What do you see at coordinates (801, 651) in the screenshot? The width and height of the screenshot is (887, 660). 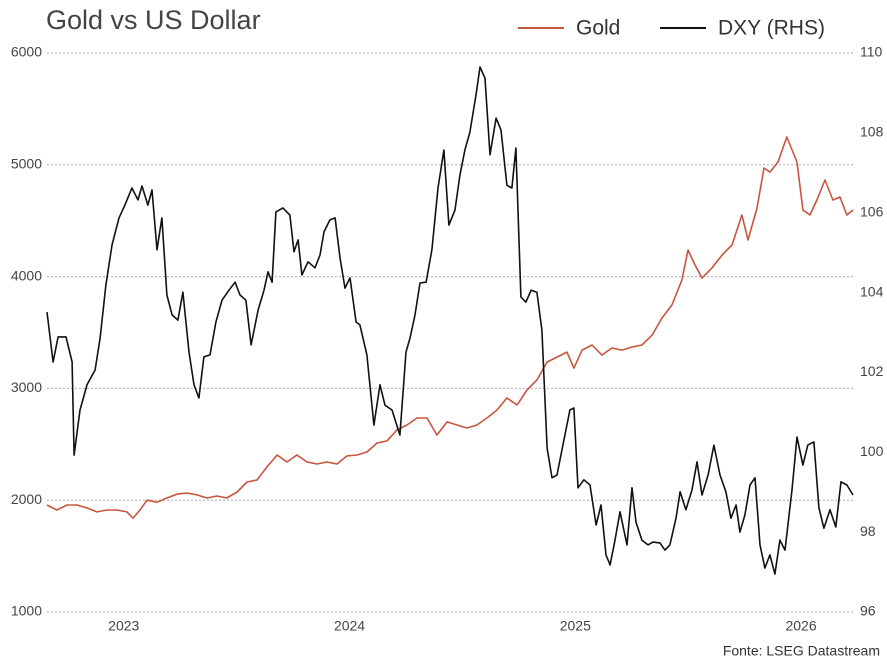 I see `source-note: Fonte: LSEG Datastream` at bounding box center [801, 651].